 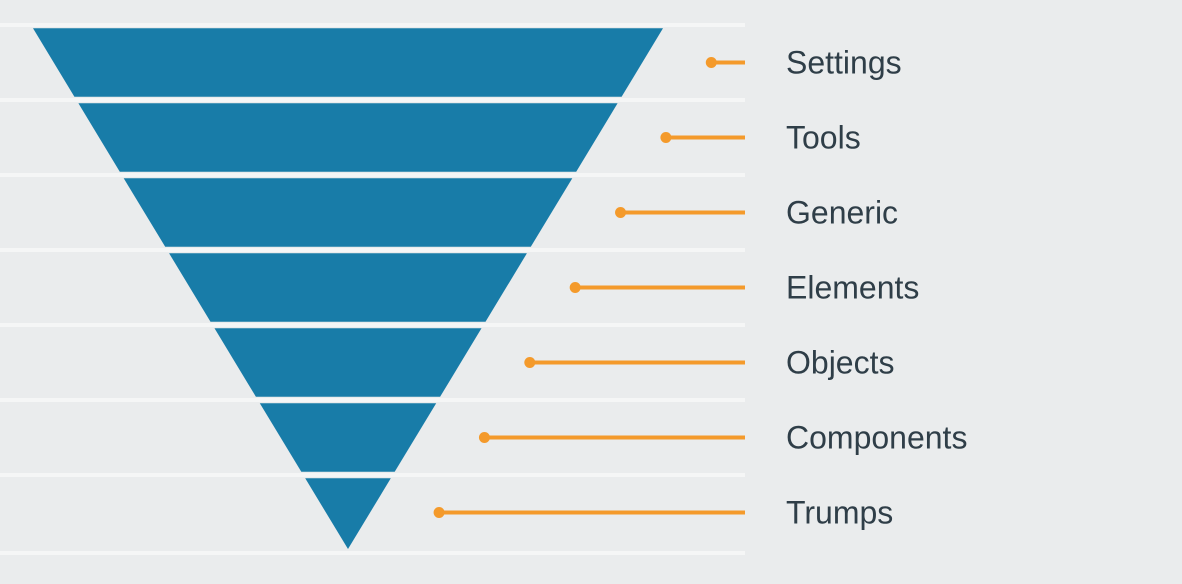 I want to click on funnel-segment-elements, so click(x=348, y=287).